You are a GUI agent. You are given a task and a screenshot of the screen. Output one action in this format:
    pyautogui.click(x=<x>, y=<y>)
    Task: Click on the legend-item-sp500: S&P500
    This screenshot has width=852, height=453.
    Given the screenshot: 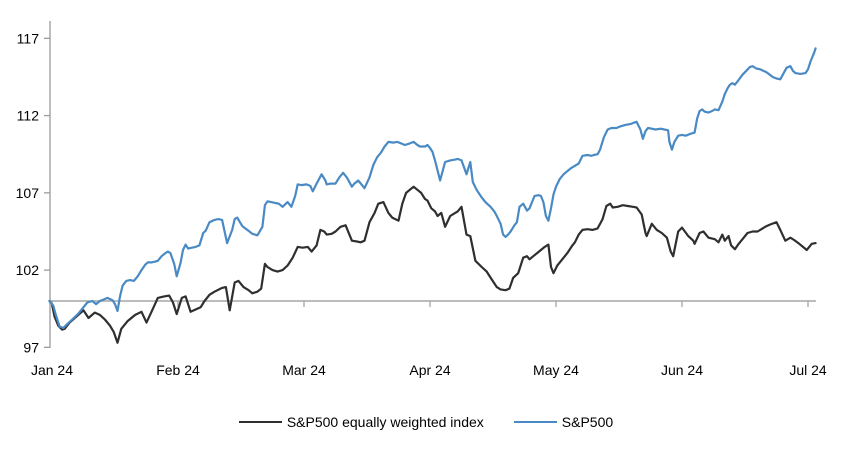 What is the action you would take?
    pyautogui.click(x=563, y=422)
    